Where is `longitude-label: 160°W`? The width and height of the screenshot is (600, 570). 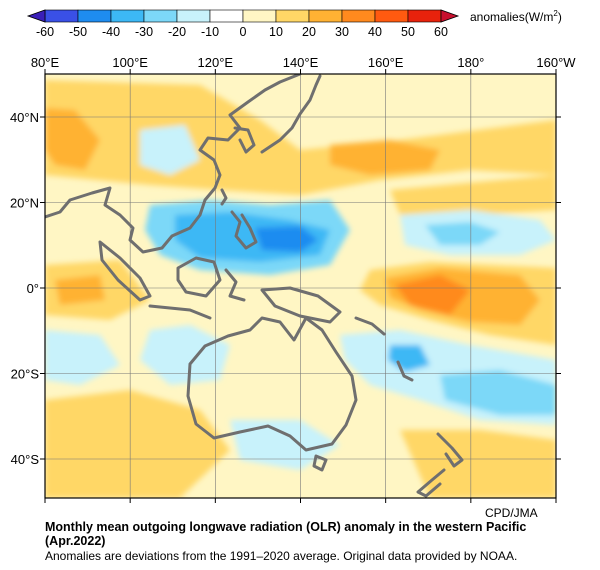 longitude-label: 160°W is located at coordinates (556, 62).